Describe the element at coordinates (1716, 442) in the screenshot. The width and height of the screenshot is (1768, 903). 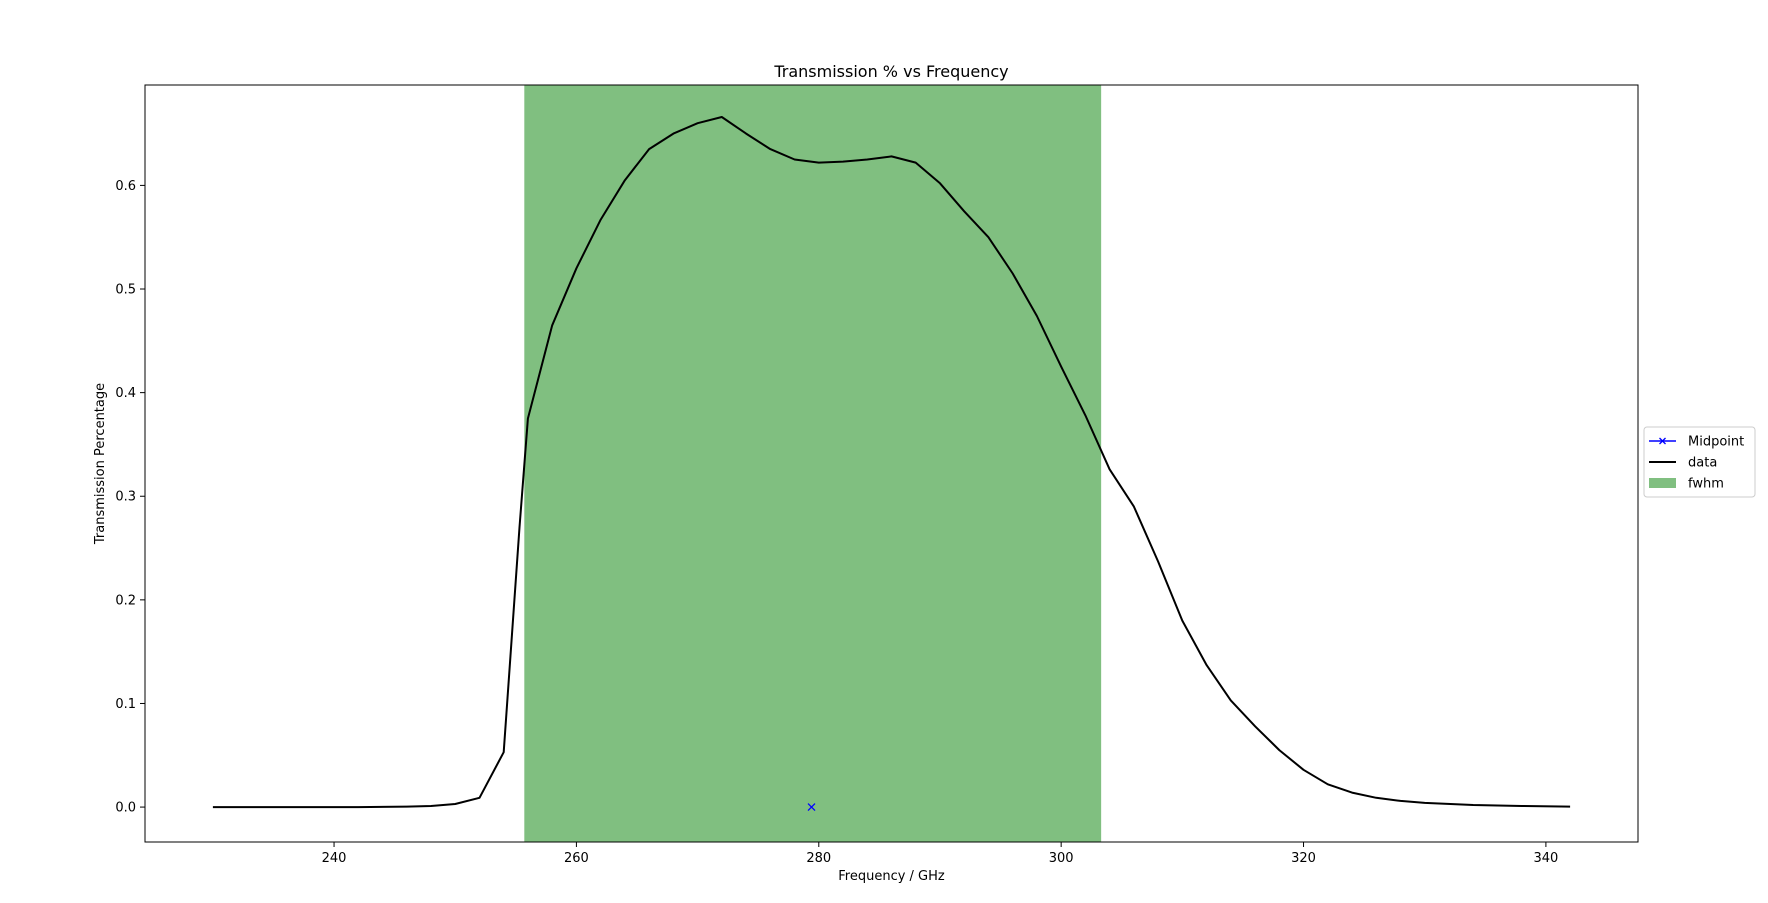
I see `legend-label-midpoint: Midpoint` at that location.